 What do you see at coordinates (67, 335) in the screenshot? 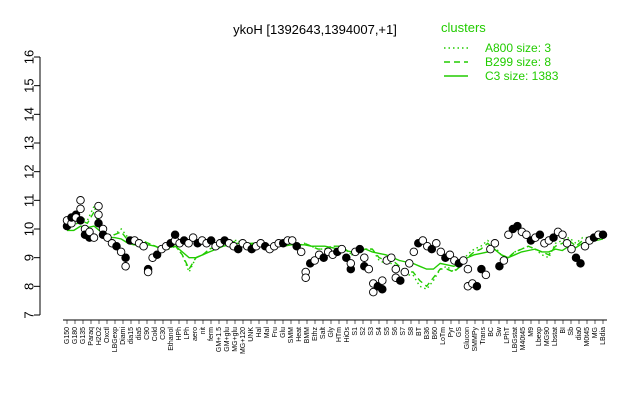
I see `x-tick-label: G150` at bounding box center [67, 335].